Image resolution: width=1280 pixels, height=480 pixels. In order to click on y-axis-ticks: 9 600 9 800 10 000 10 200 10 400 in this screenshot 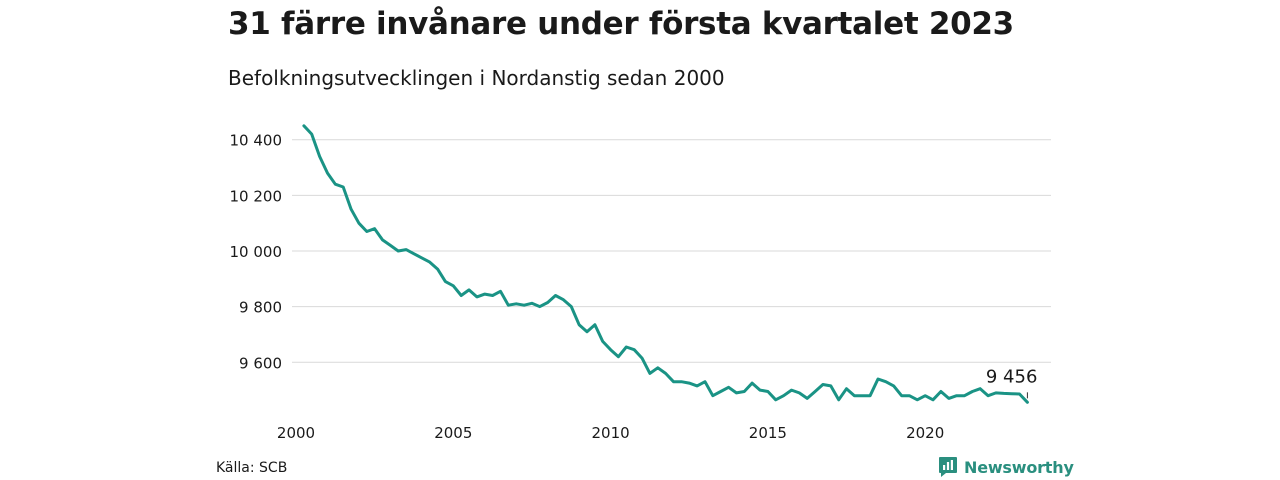, I will do `click(256, 252)`.